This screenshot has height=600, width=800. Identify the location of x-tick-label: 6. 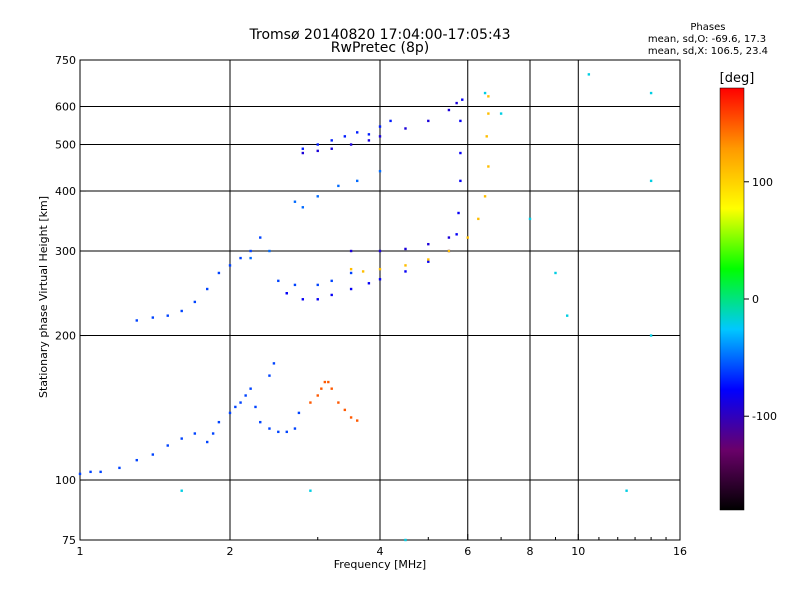
(467, 551).